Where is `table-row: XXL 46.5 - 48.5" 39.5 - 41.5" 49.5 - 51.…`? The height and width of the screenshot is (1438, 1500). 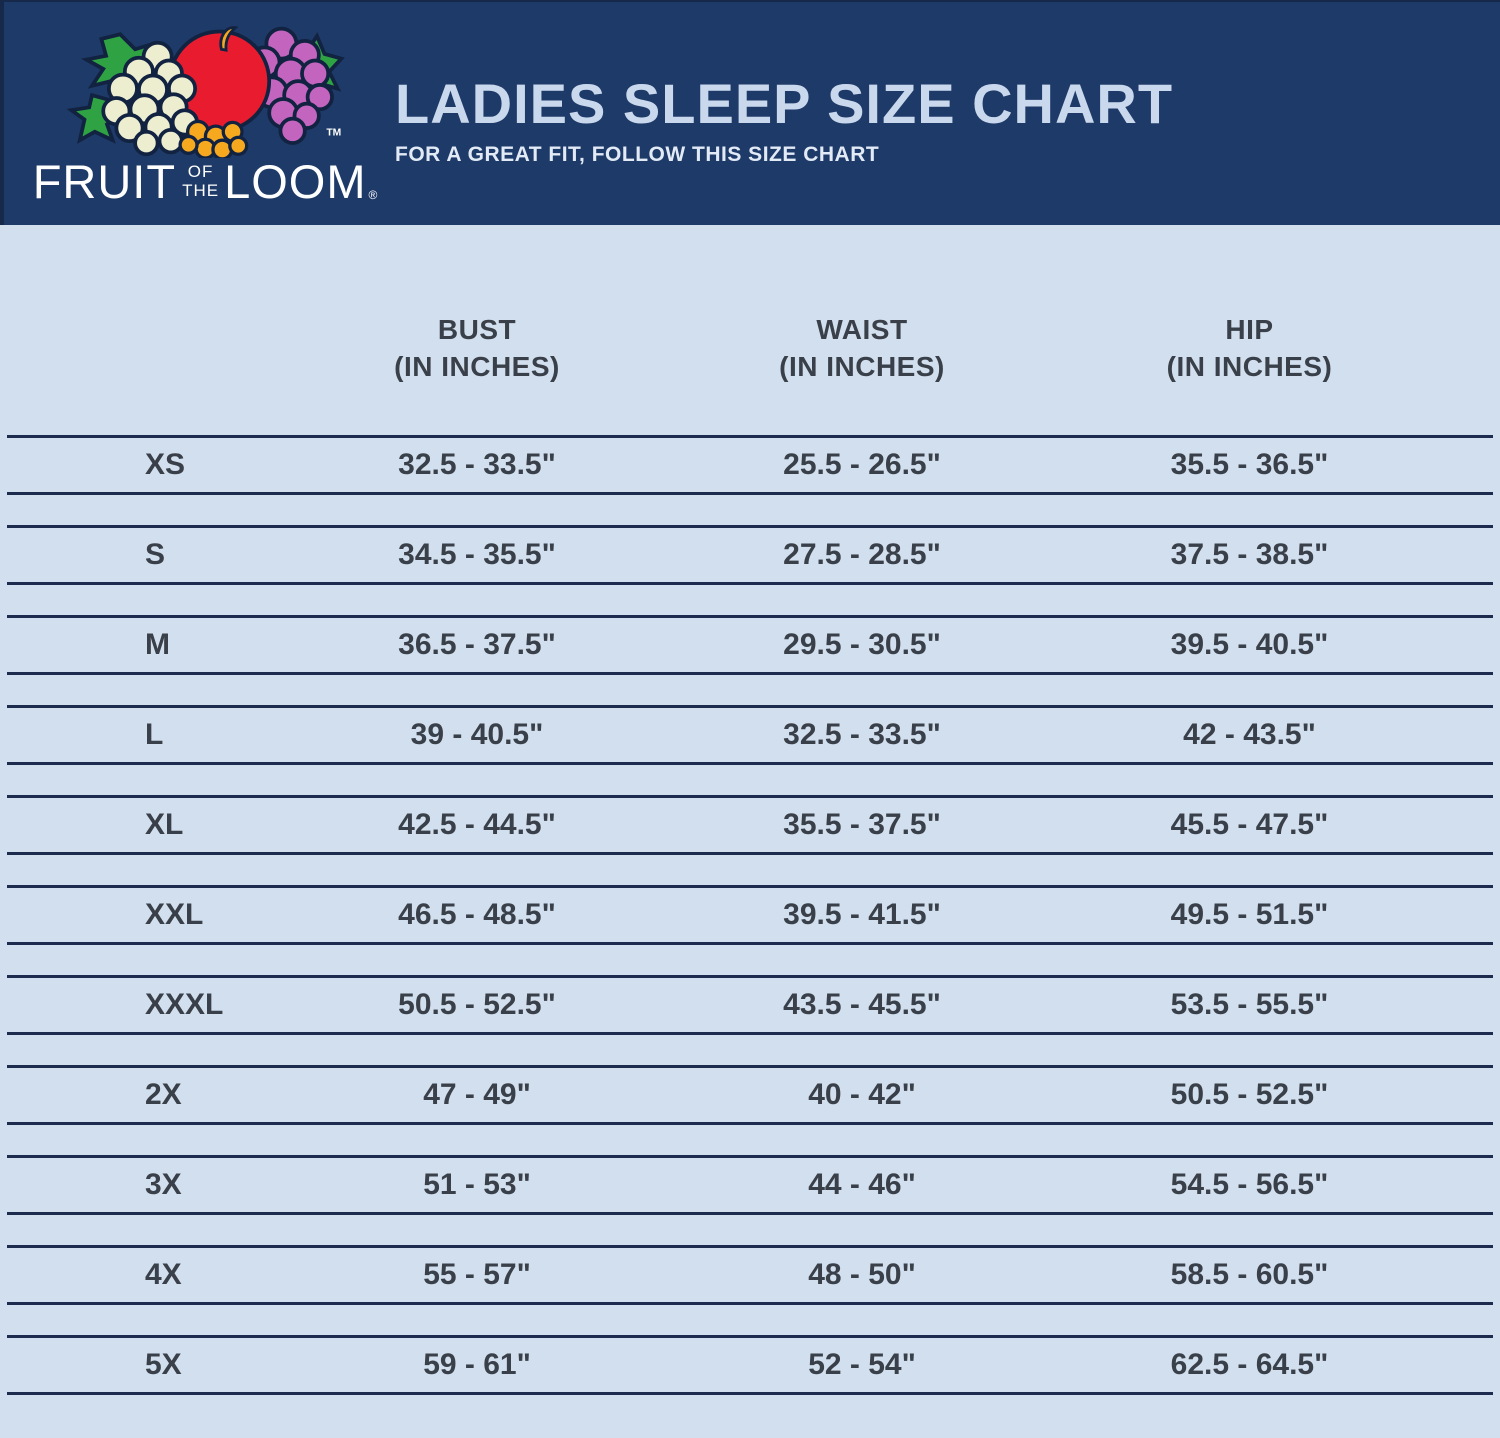
table-row: XXL 46.5 - 48.5" 39.5 - 41.5" 49.5 - 51.… is located at coordinates (750, 913).